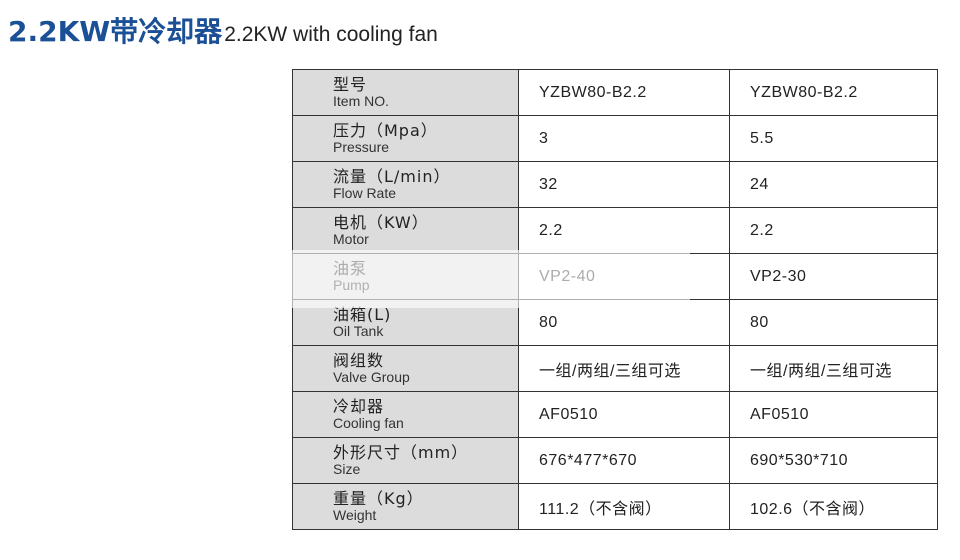 Image resolution: width=960 pixels, height=560 pixels. I want to click on value-cell: 5.5, so click(833, 138).